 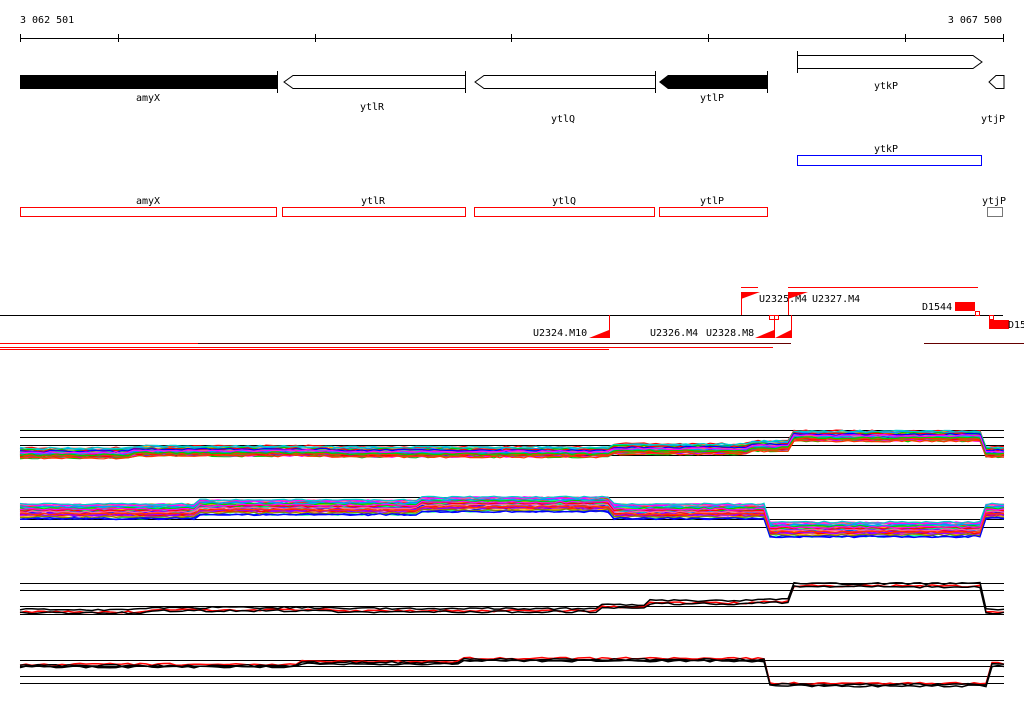 What do you see at coordinates (563, 119) in the screenshot?
I see `gene-label: ytlQ` at bounding box center [563, 119].